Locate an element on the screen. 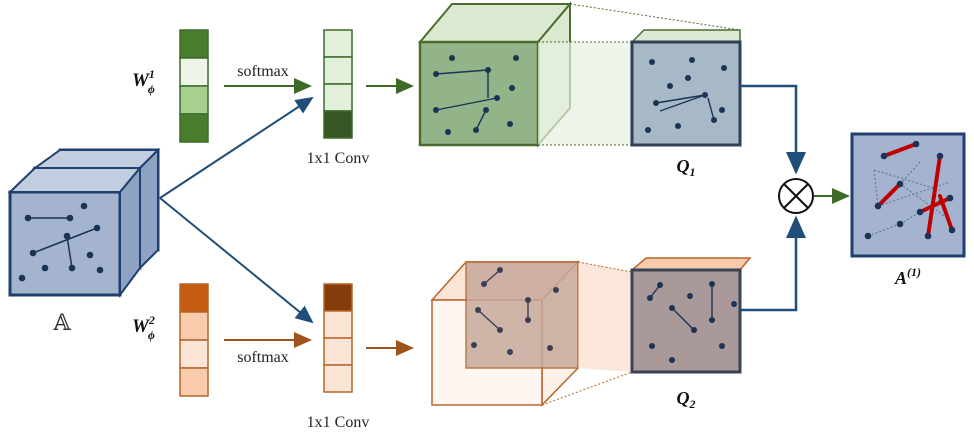  weight-vector-bottom is located at coordinates (194, 340).